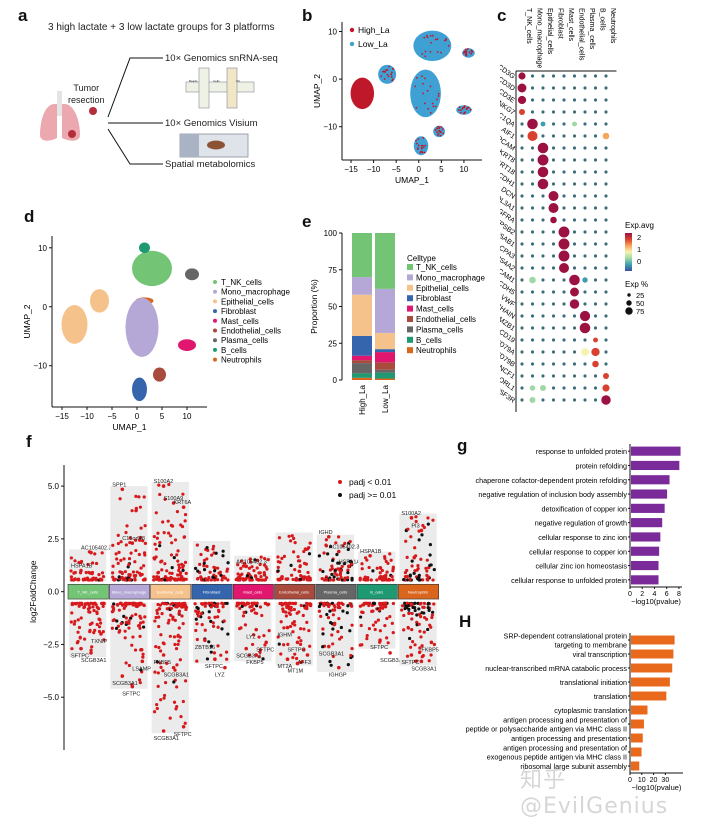  Describe the element at coordinates (239, 311) in the screenshot. I see `legend-label: Fibroblast` at that location.